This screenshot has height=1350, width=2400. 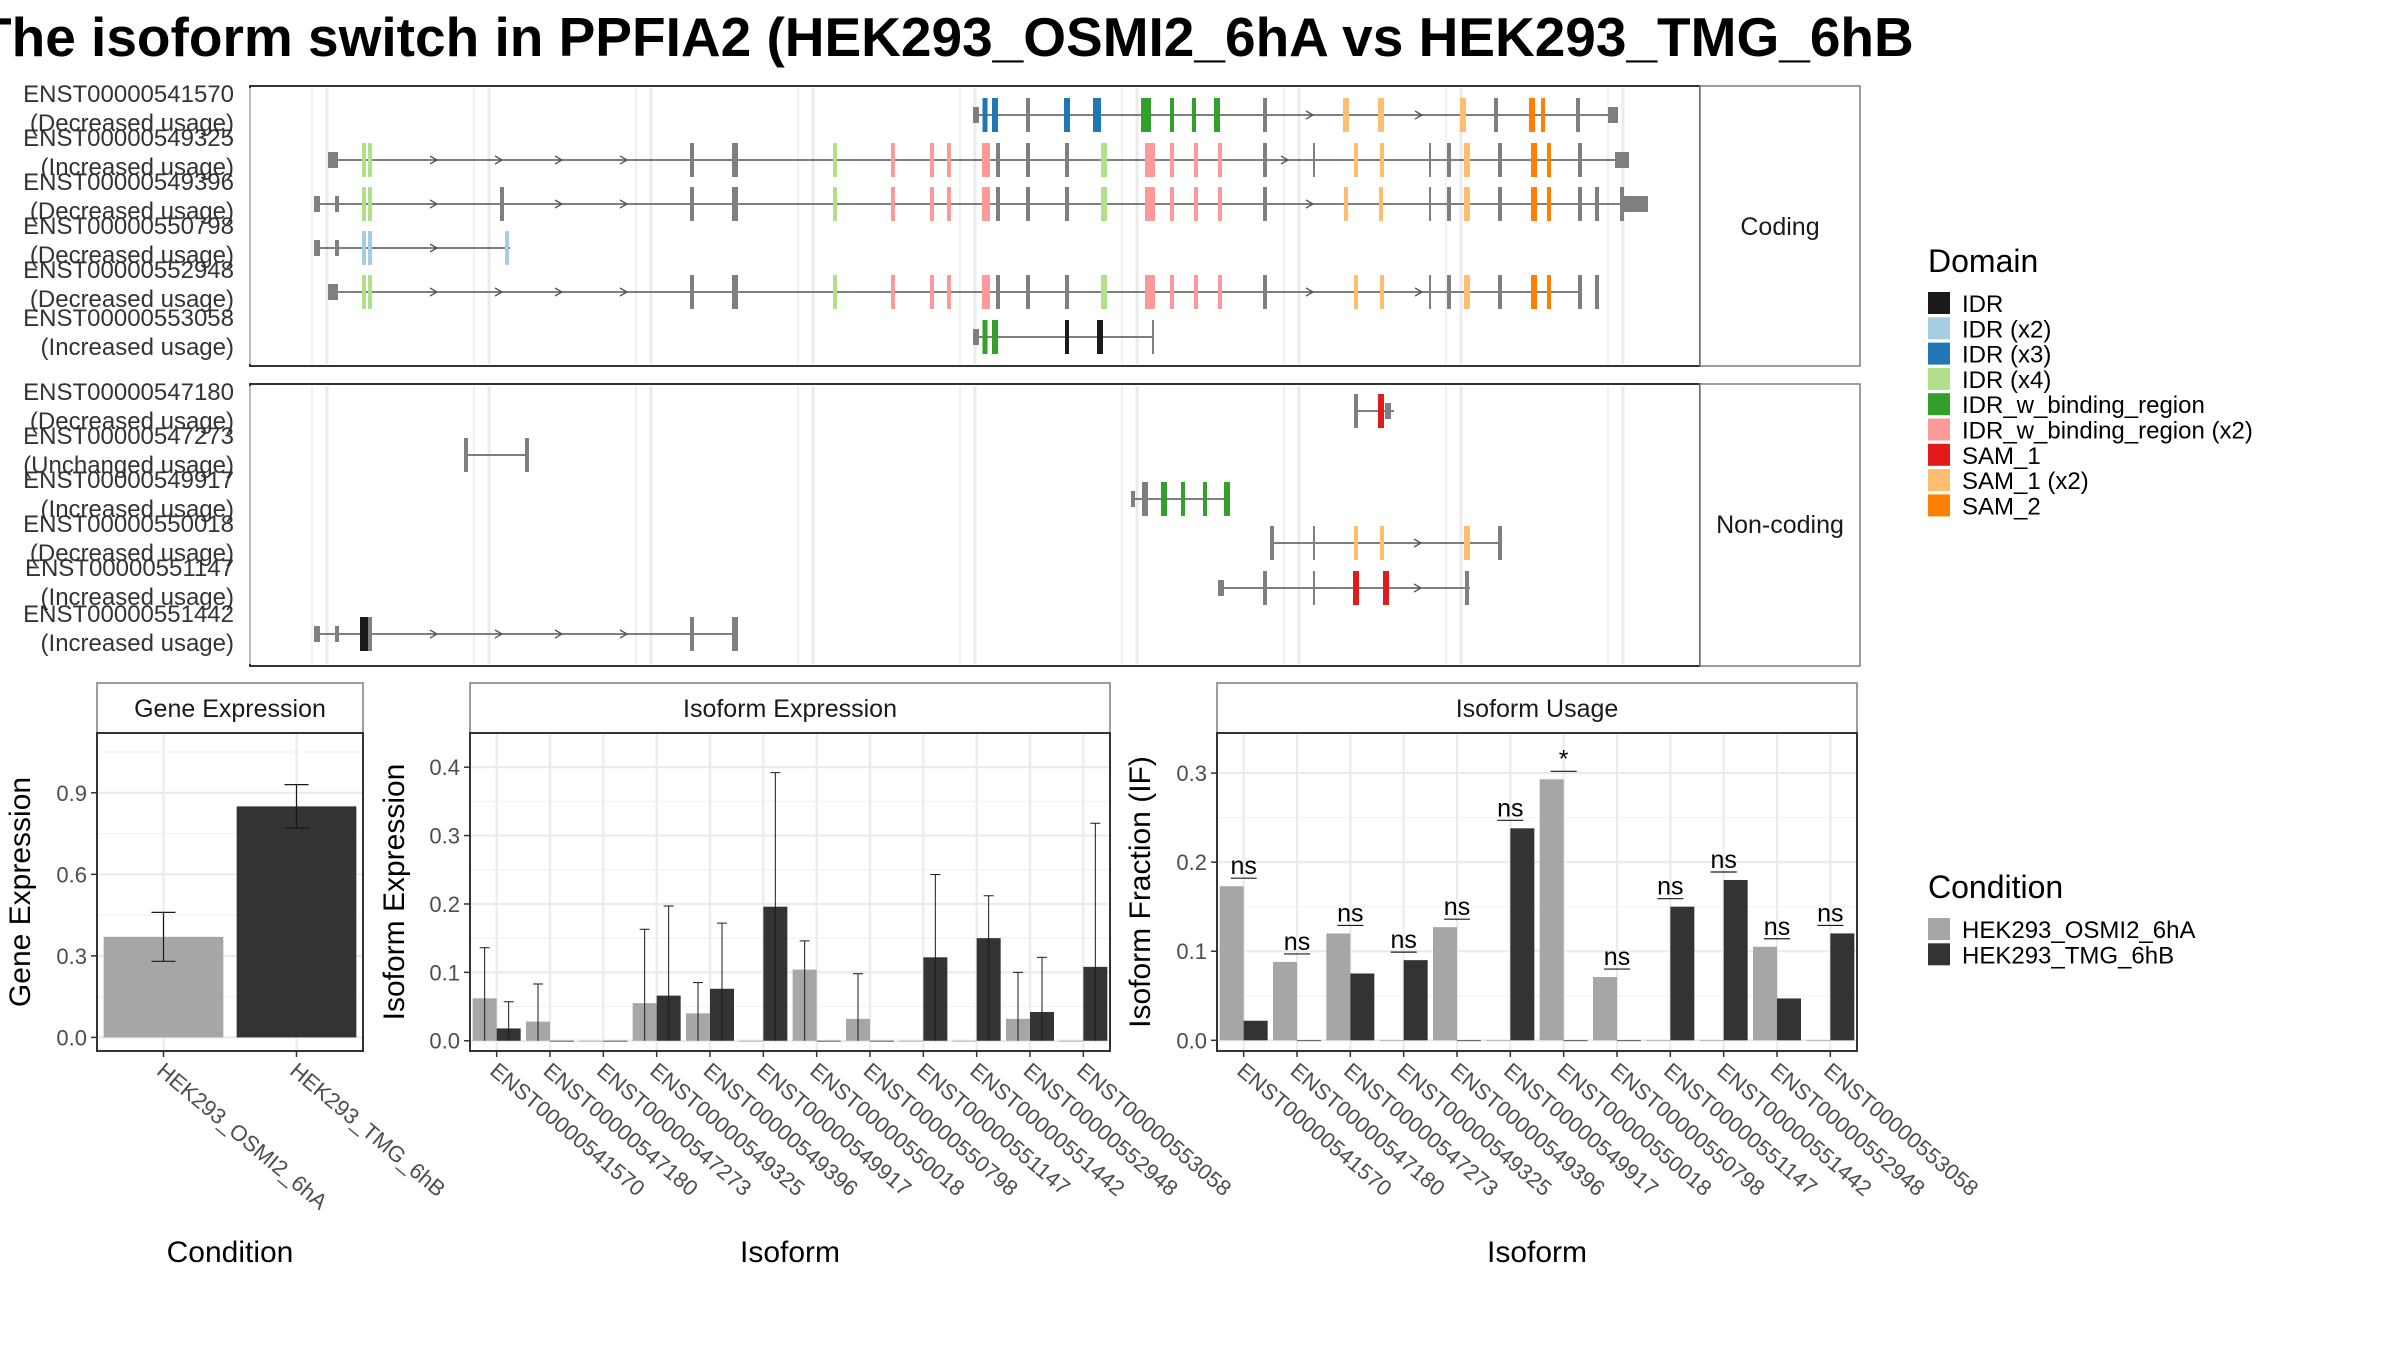 What do you see at coordinates (71, 793) in the screenshot?
I see `y-tick-label: 0.9` at bounding box center [71, 793].